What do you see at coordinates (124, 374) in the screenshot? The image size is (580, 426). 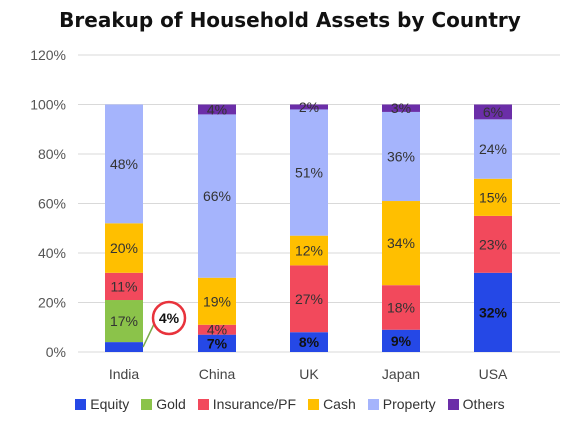 I see `x-tick-label: India` at bounding box center [124, 374].